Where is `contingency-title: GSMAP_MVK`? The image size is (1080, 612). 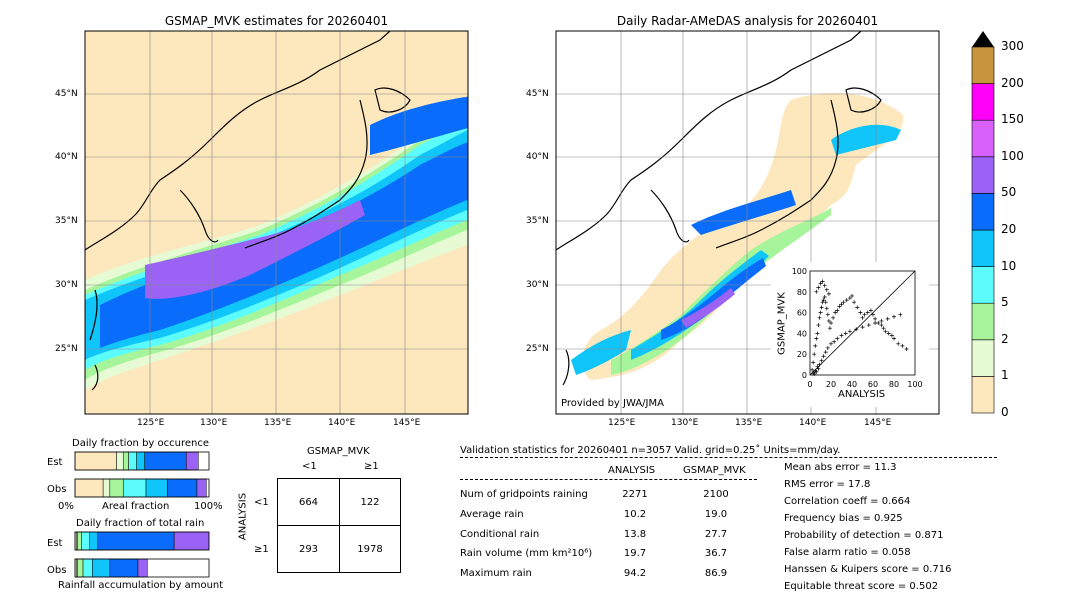 contingency-title: GSMAP_MVK is located at coordinates (338, 451).